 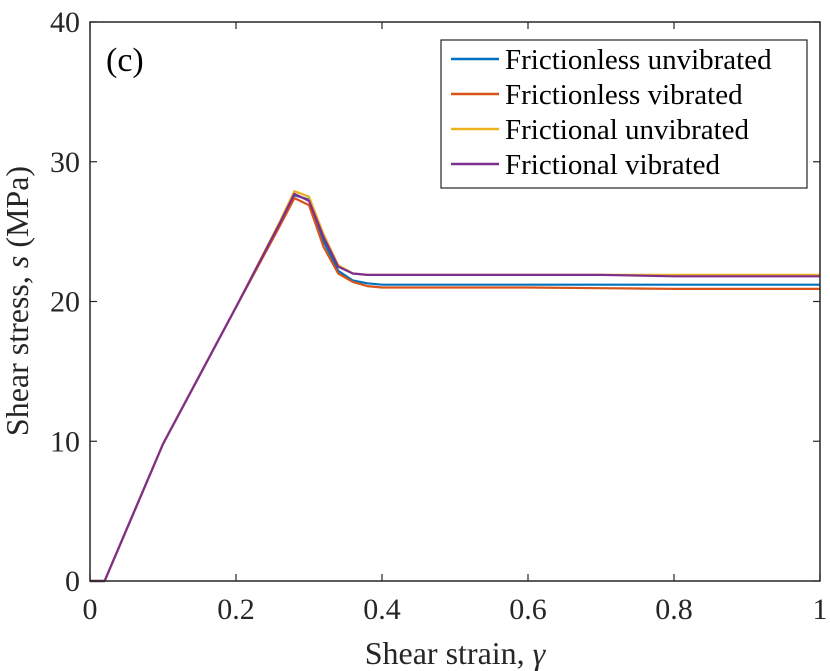 What do you see at coordinates (528, 609) in the screenshot?
I see `x-tick-label-3: 0.6` at bounding box center [528, 609].